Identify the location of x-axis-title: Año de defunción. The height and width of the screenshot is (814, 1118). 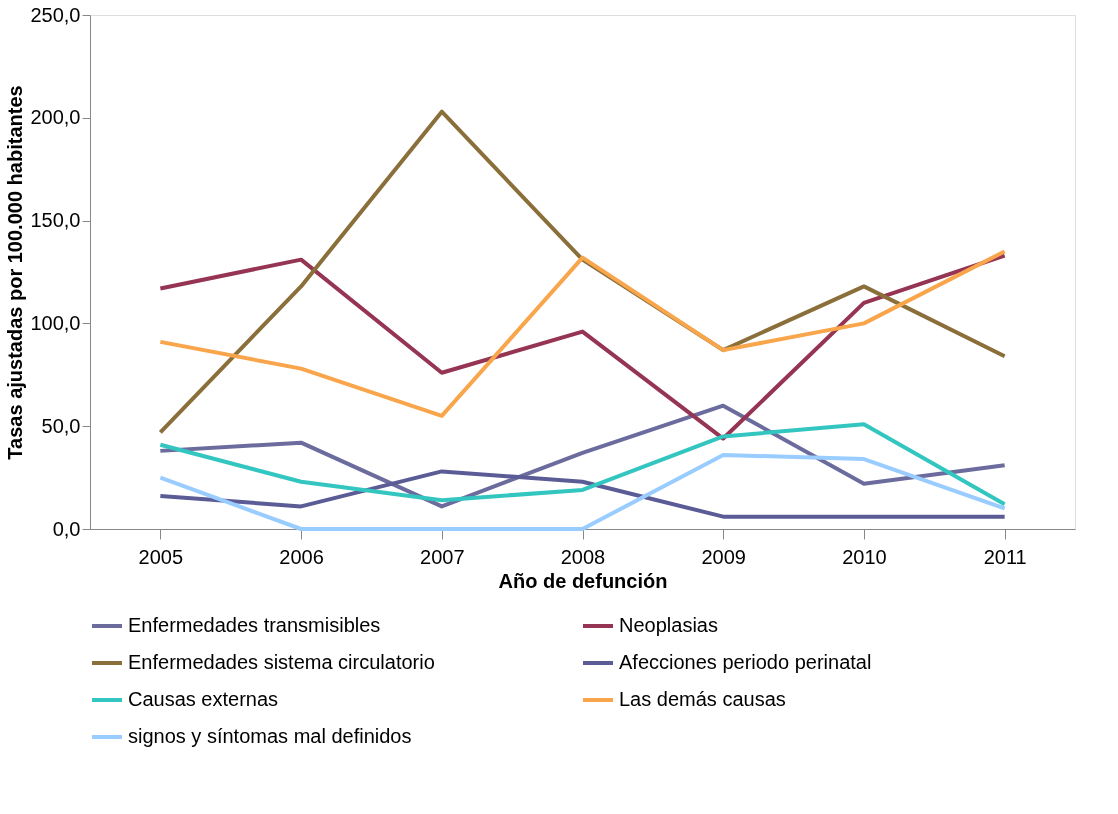
(583, 580).